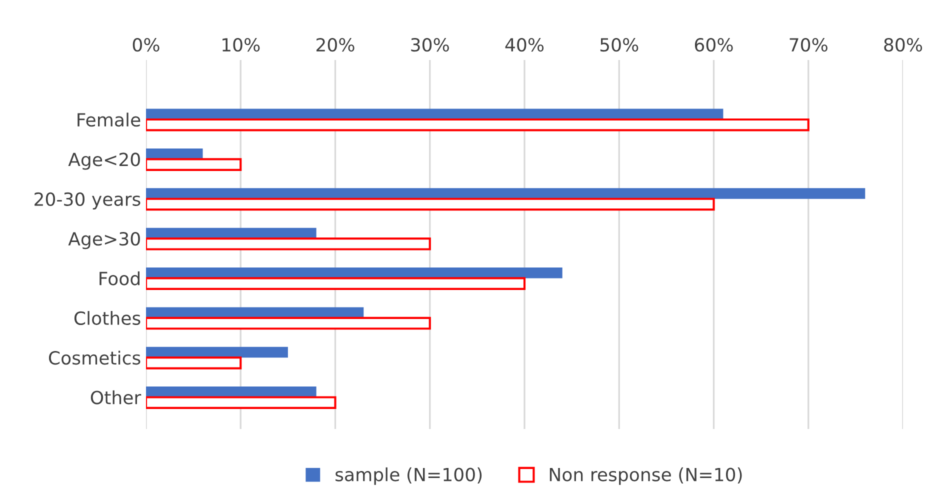 The image size is (927, 499). I want to click on x-tick-label: 80%, so click(903, 45).